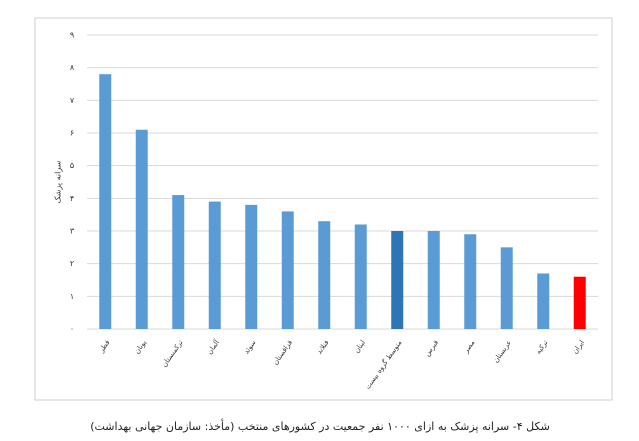 This screenshot has height=441, width=639. I want to click on y-tick-label: ۱, so click(72, 296).